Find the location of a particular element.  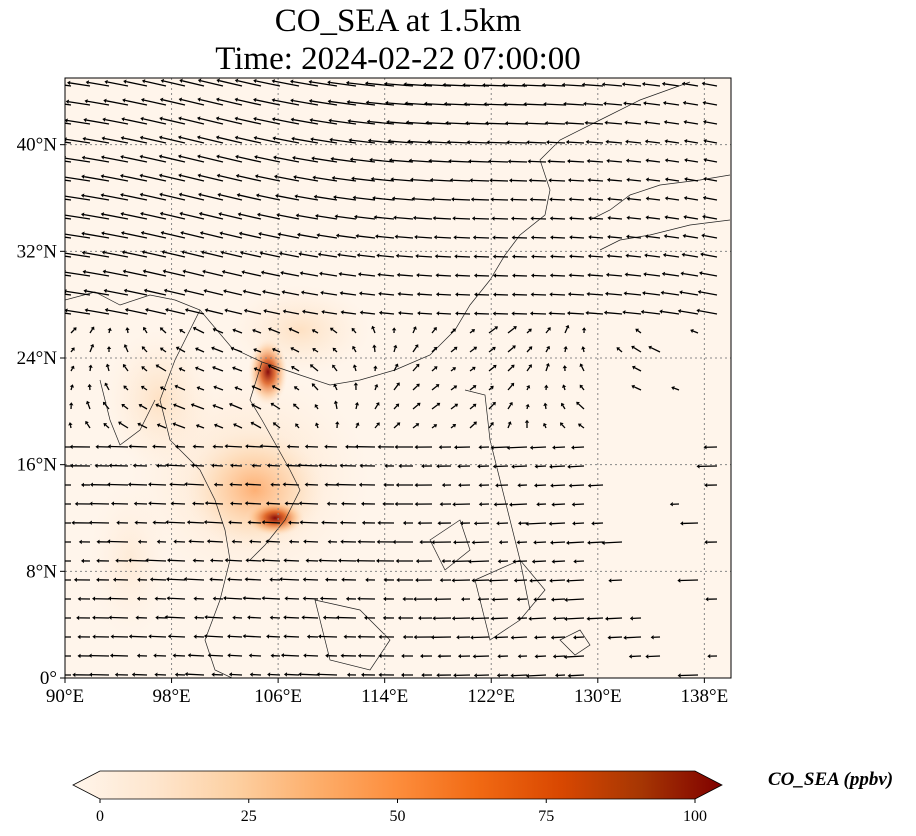

colorbar-tick-label-0: 0 is located at coordinates (100, 816).